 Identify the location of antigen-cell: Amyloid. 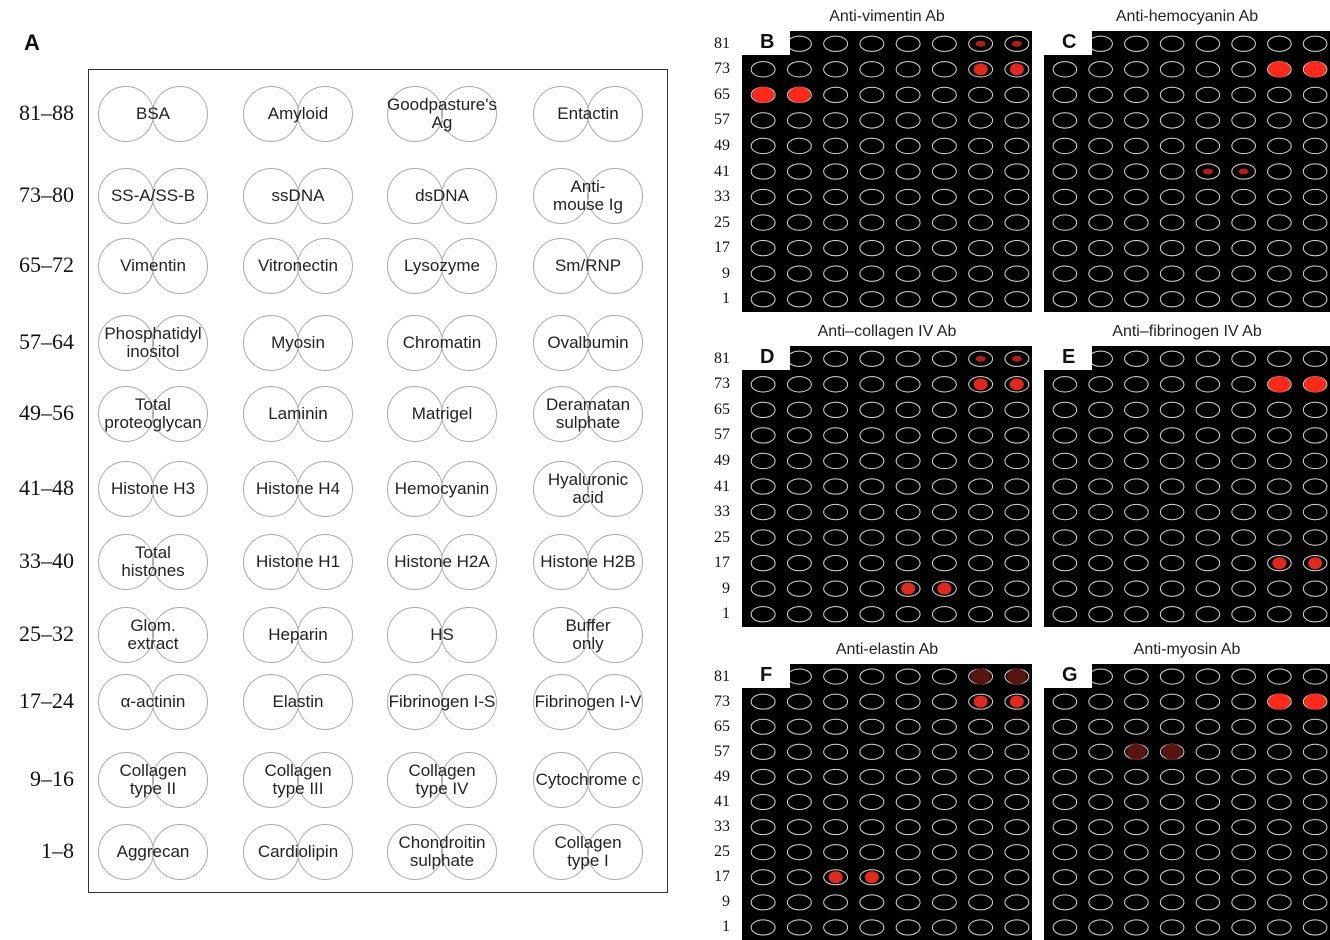
(298, 114).